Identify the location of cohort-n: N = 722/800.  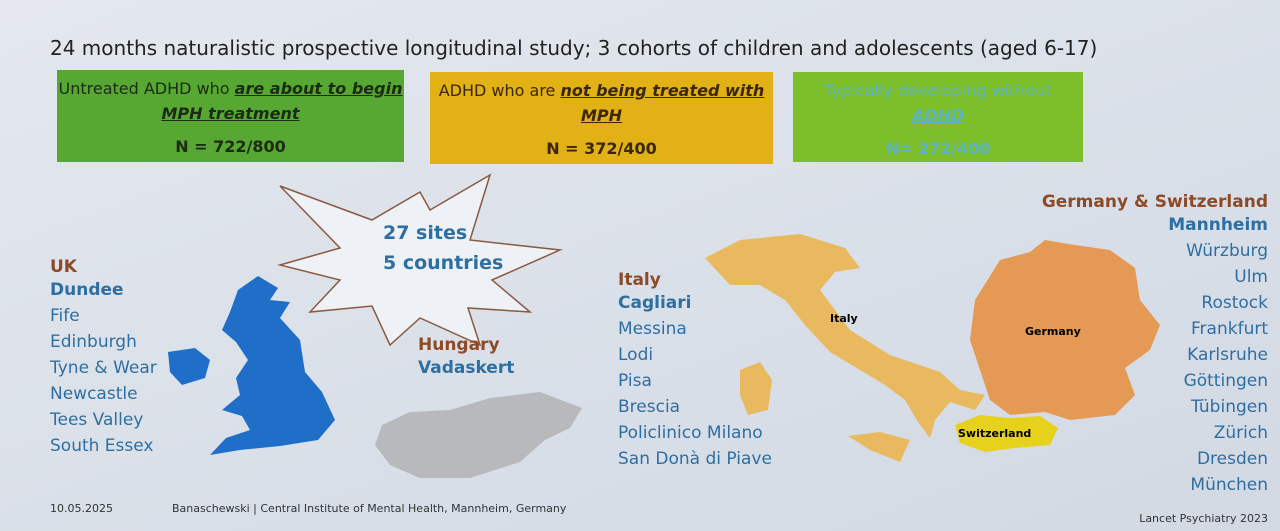
(230, 146).